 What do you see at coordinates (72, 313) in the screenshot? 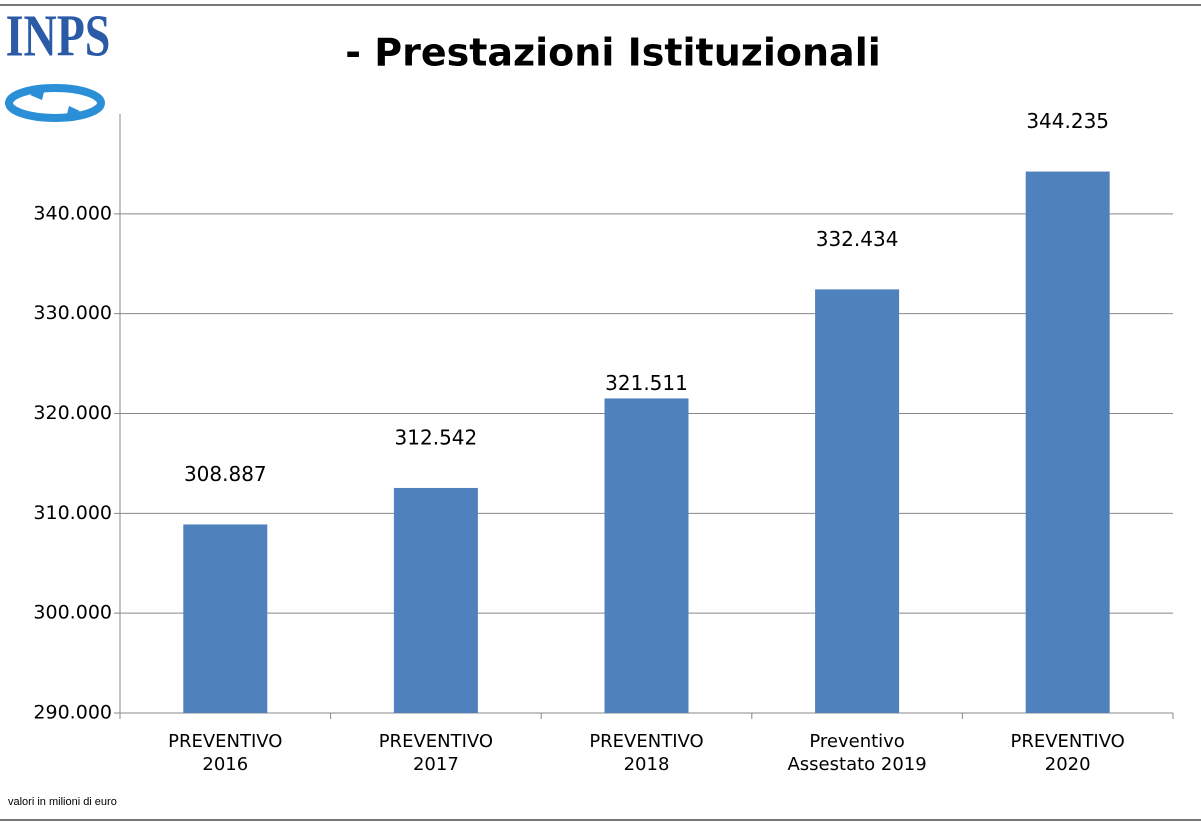
I see `y-tick-label: 330.000` at bounding box center [72, 313].